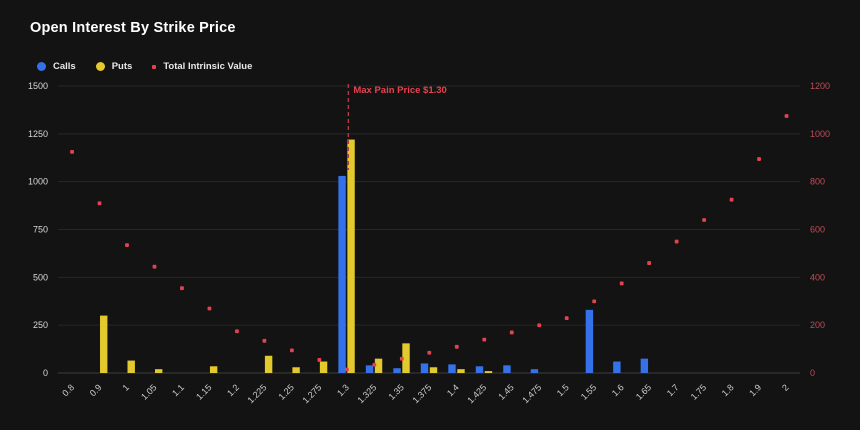 The width and height of the screenshot is (860, 430). What do you see at coordinates (40, 277) in the screenshot?
I see `left-axis-tick-label: 500` at bounding box center [40, 277].